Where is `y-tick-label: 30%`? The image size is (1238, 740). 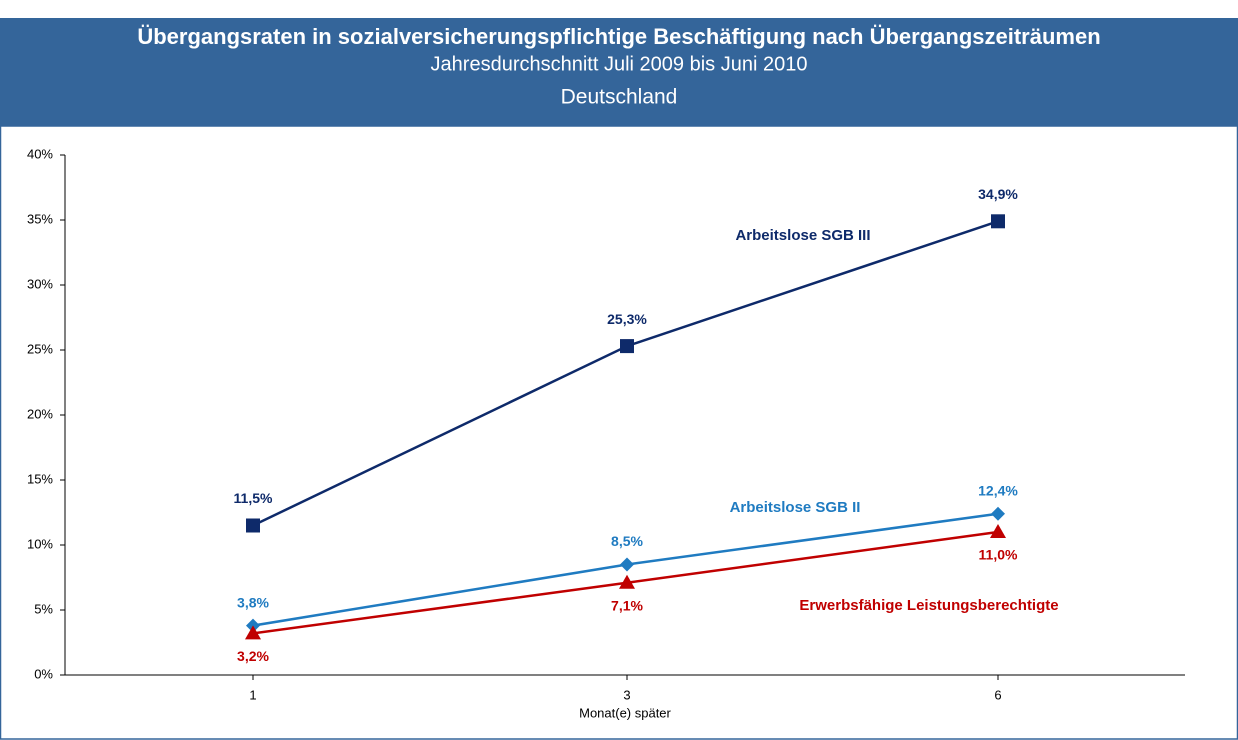
y-tick-label: 30% is located at coordinates (40, 283).